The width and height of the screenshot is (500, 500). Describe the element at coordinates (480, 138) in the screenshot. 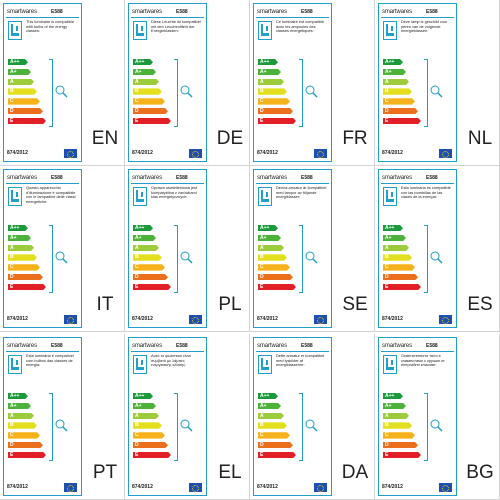

I see `language-code: NL` at that location.